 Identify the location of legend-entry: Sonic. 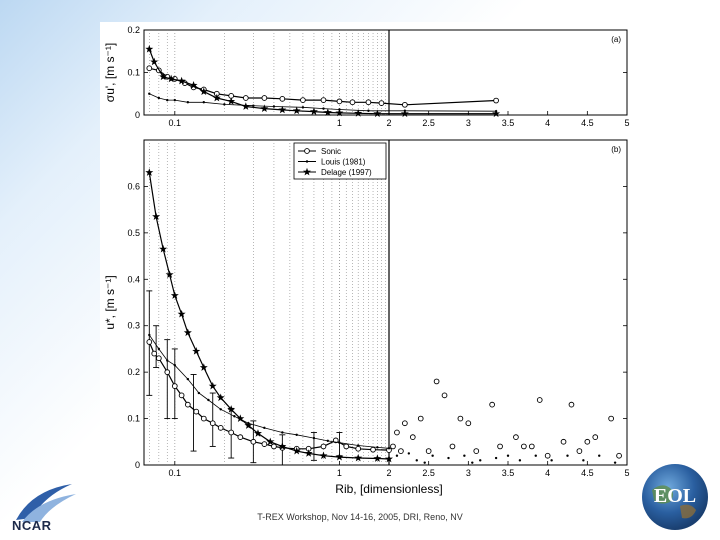
(331, 151).